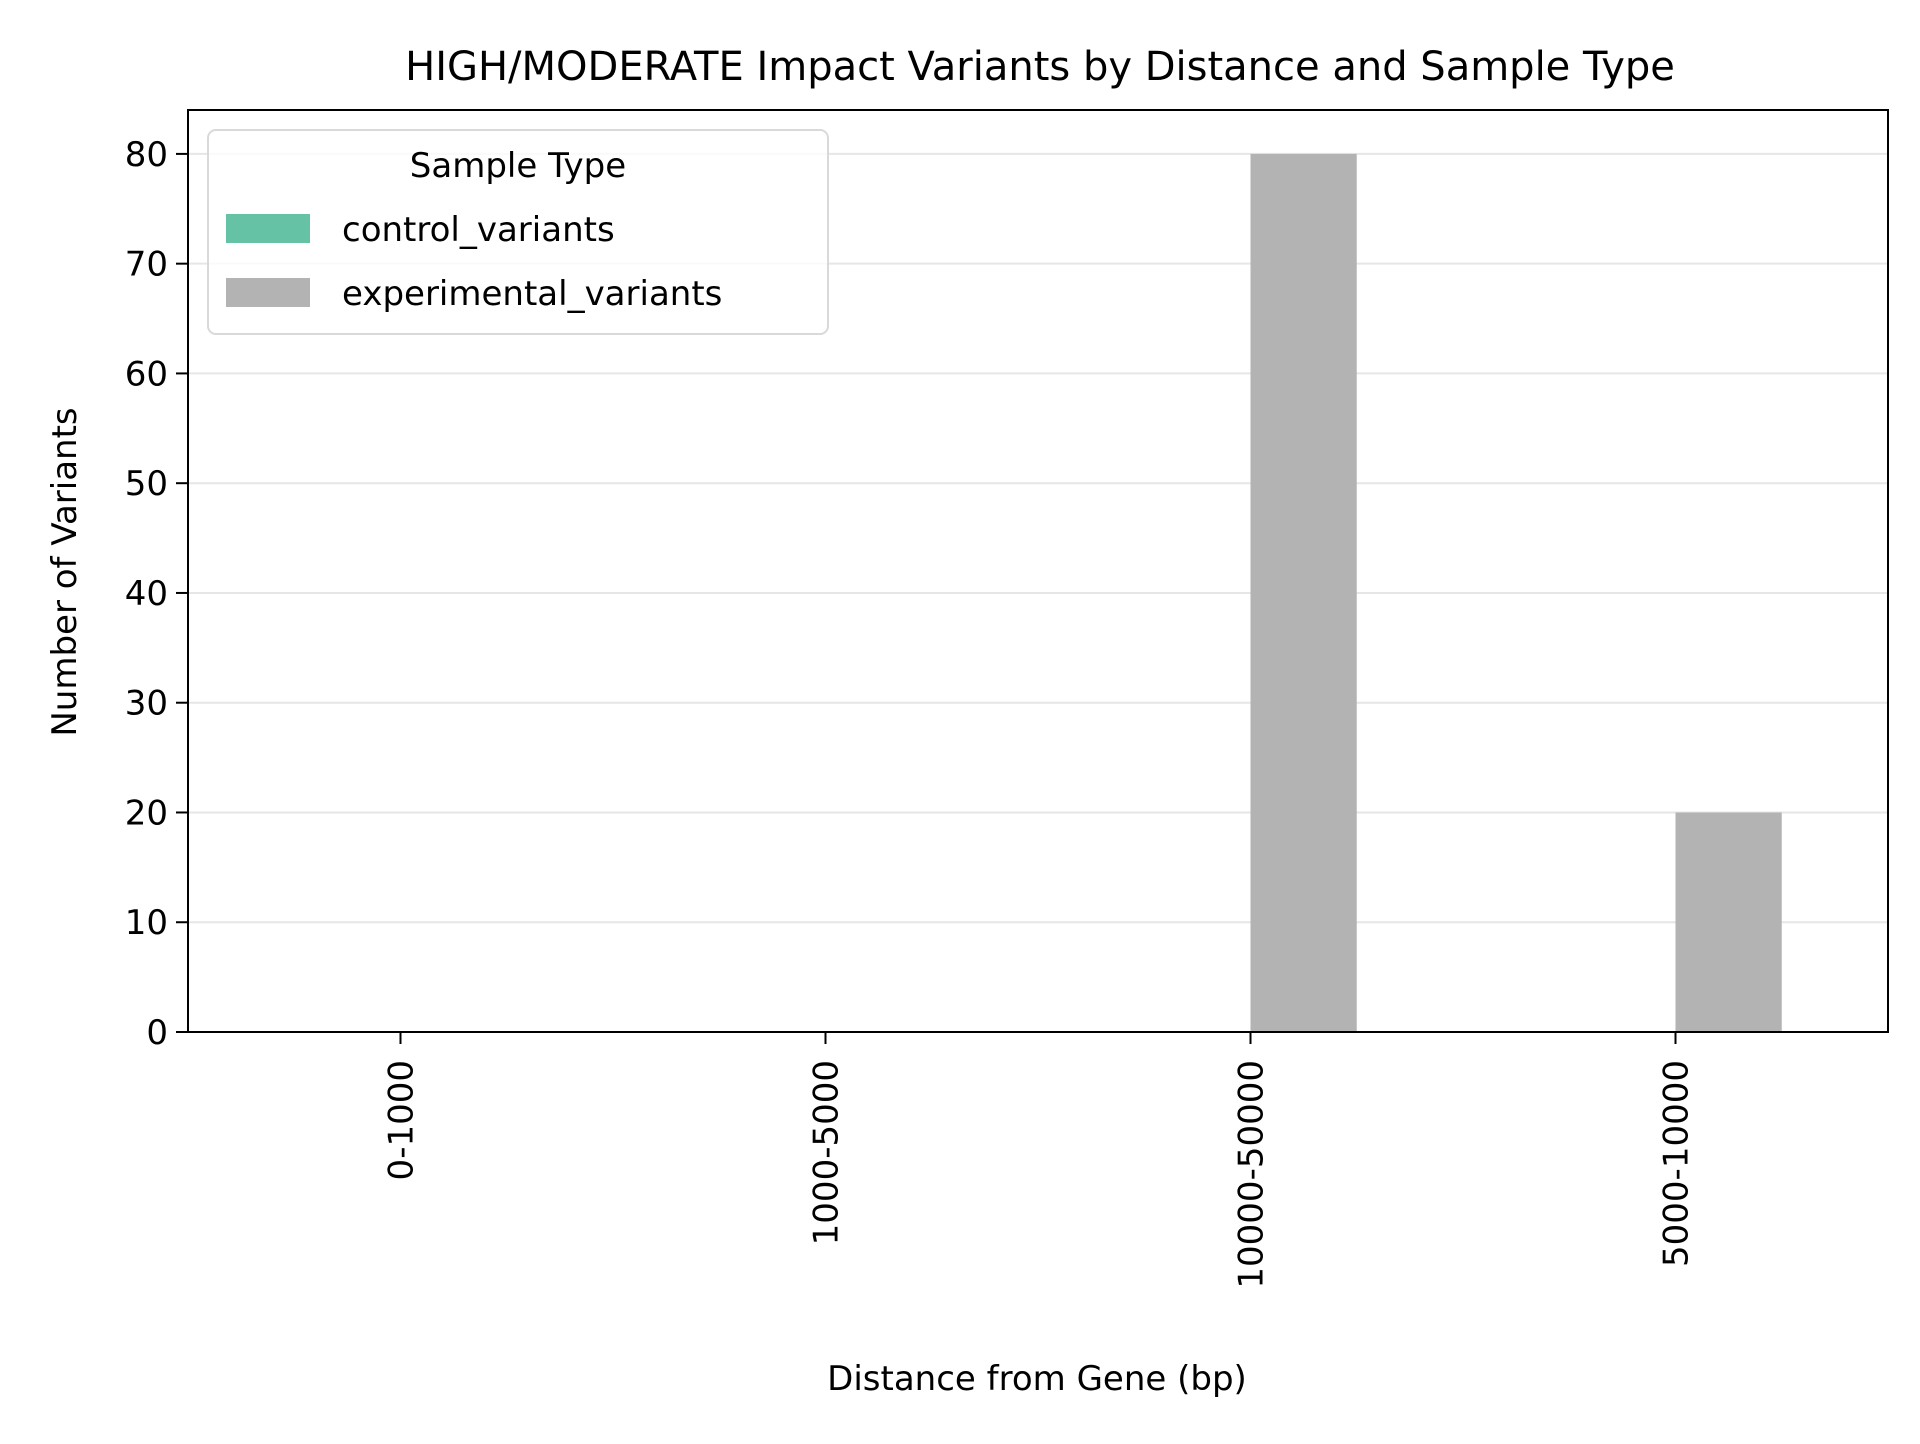  What do you see at coordinates (532, 294) in the screenshot?
I see `legend-label-experimental_variants: experimental_variants` at bounding box center [532, 294].